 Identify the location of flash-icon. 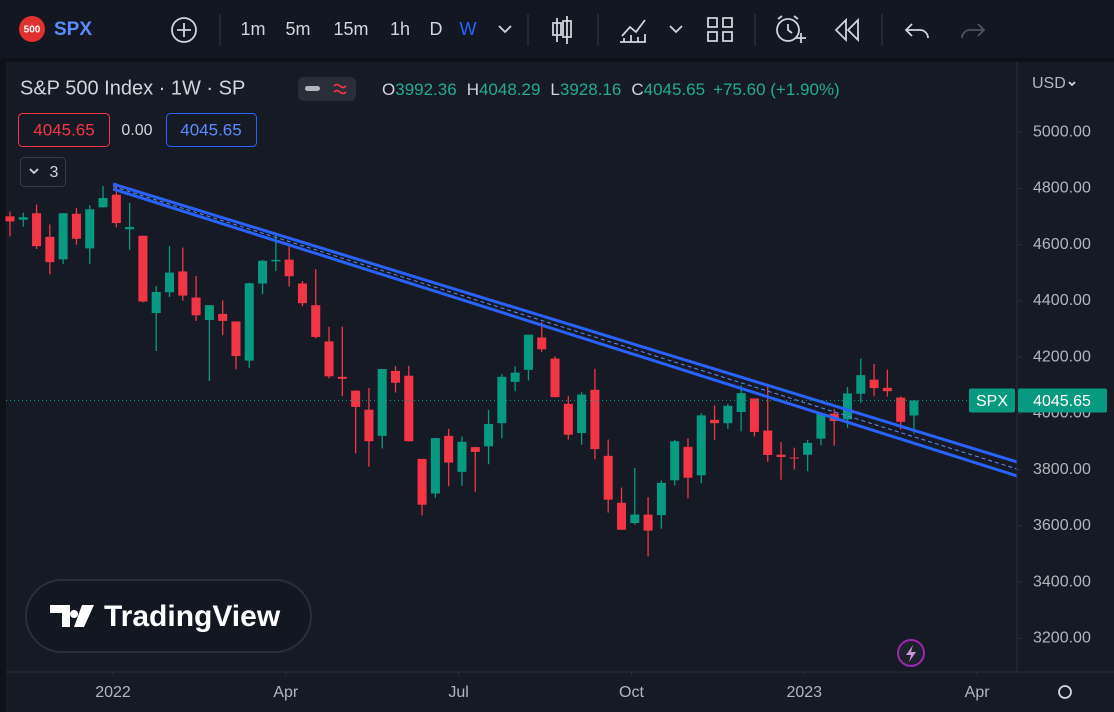
(911, 653).